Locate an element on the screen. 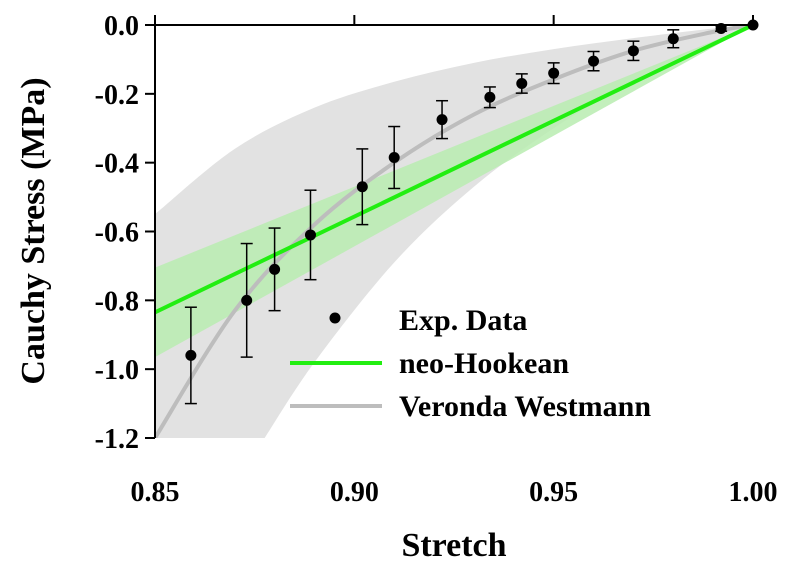 The height and width of the screenshot is (569, 788). legend-marker is located at coordinates (335, 318).